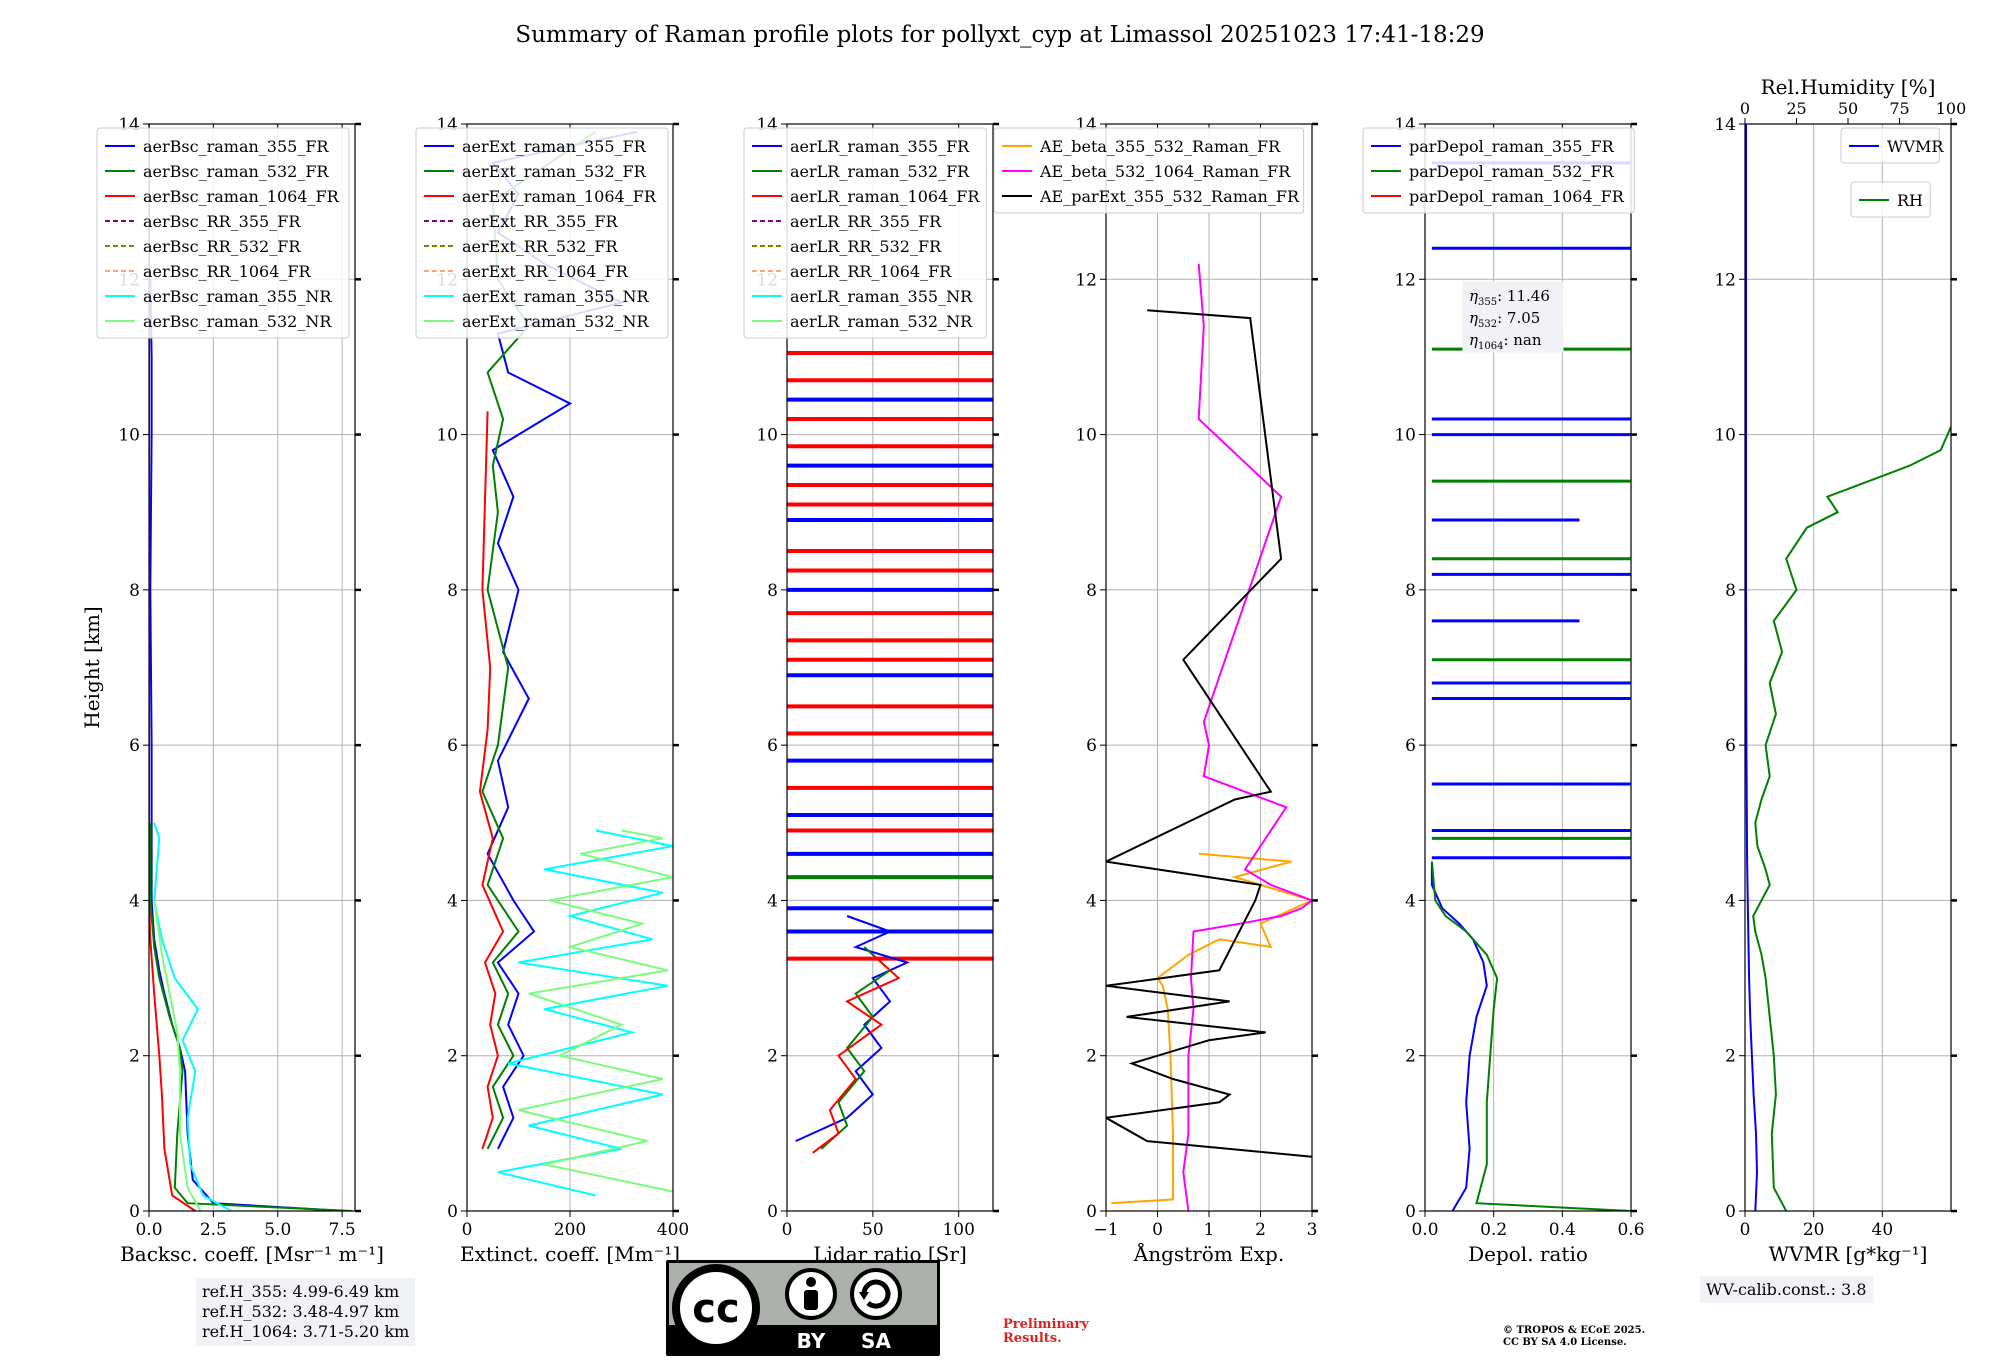  Describe the element at coordinates (1105, 1230) in the screenshot. I see `x-tick-label: −1` at that location.